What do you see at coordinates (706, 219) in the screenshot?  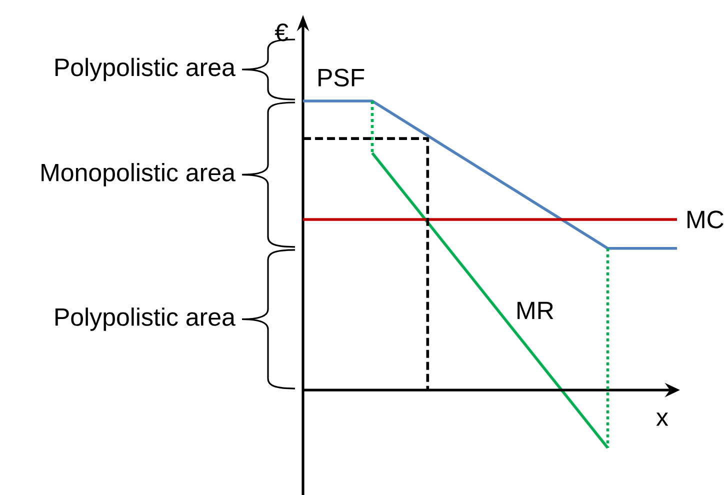 I see `series-label: MC` at bounding box center [706, 219].